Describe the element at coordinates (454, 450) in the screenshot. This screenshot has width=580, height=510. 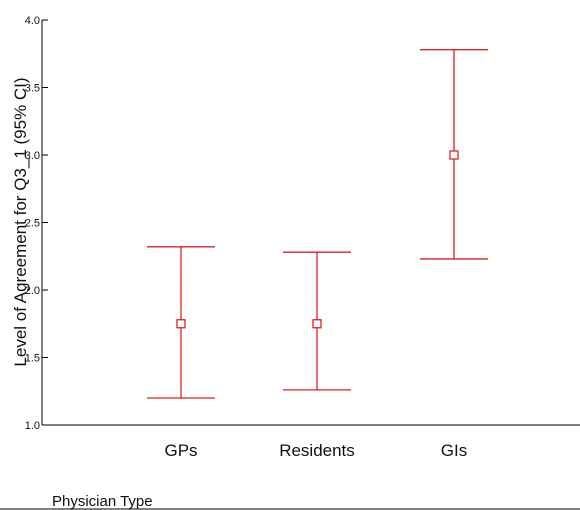
I see `x-tick-label: GIs` at that location.